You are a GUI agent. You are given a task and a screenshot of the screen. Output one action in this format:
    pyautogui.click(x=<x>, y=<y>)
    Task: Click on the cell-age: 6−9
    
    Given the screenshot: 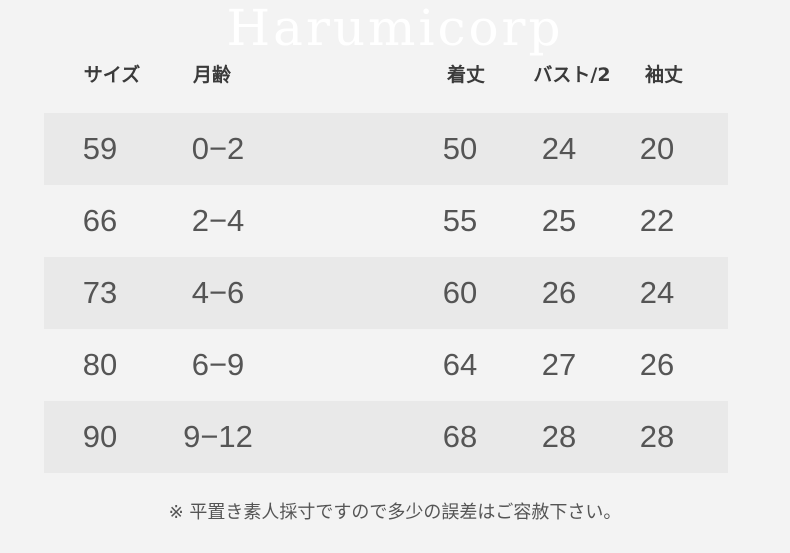 What is the action you would take?
    pyautogui.click(x=218, y=364)
    